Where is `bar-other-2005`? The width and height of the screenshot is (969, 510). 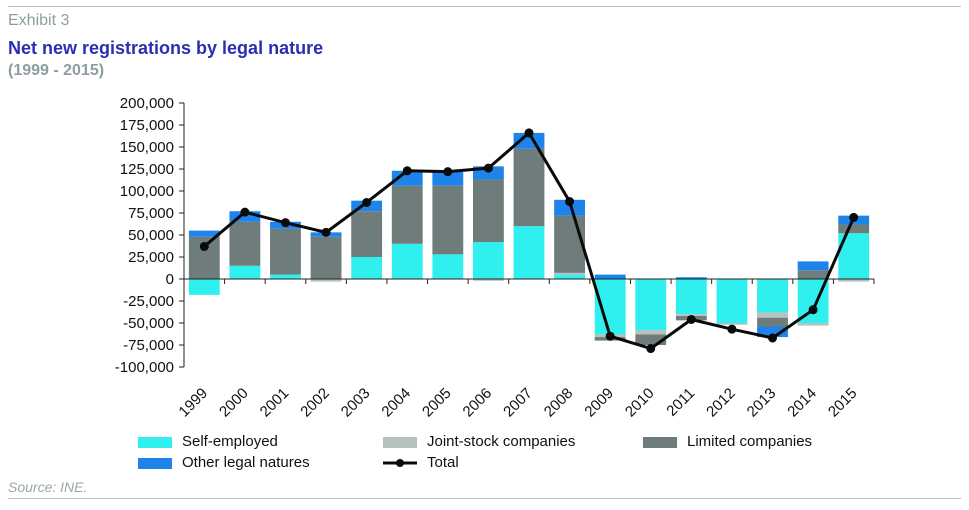 bar-other-2005 is located at coordinates (448, 178).